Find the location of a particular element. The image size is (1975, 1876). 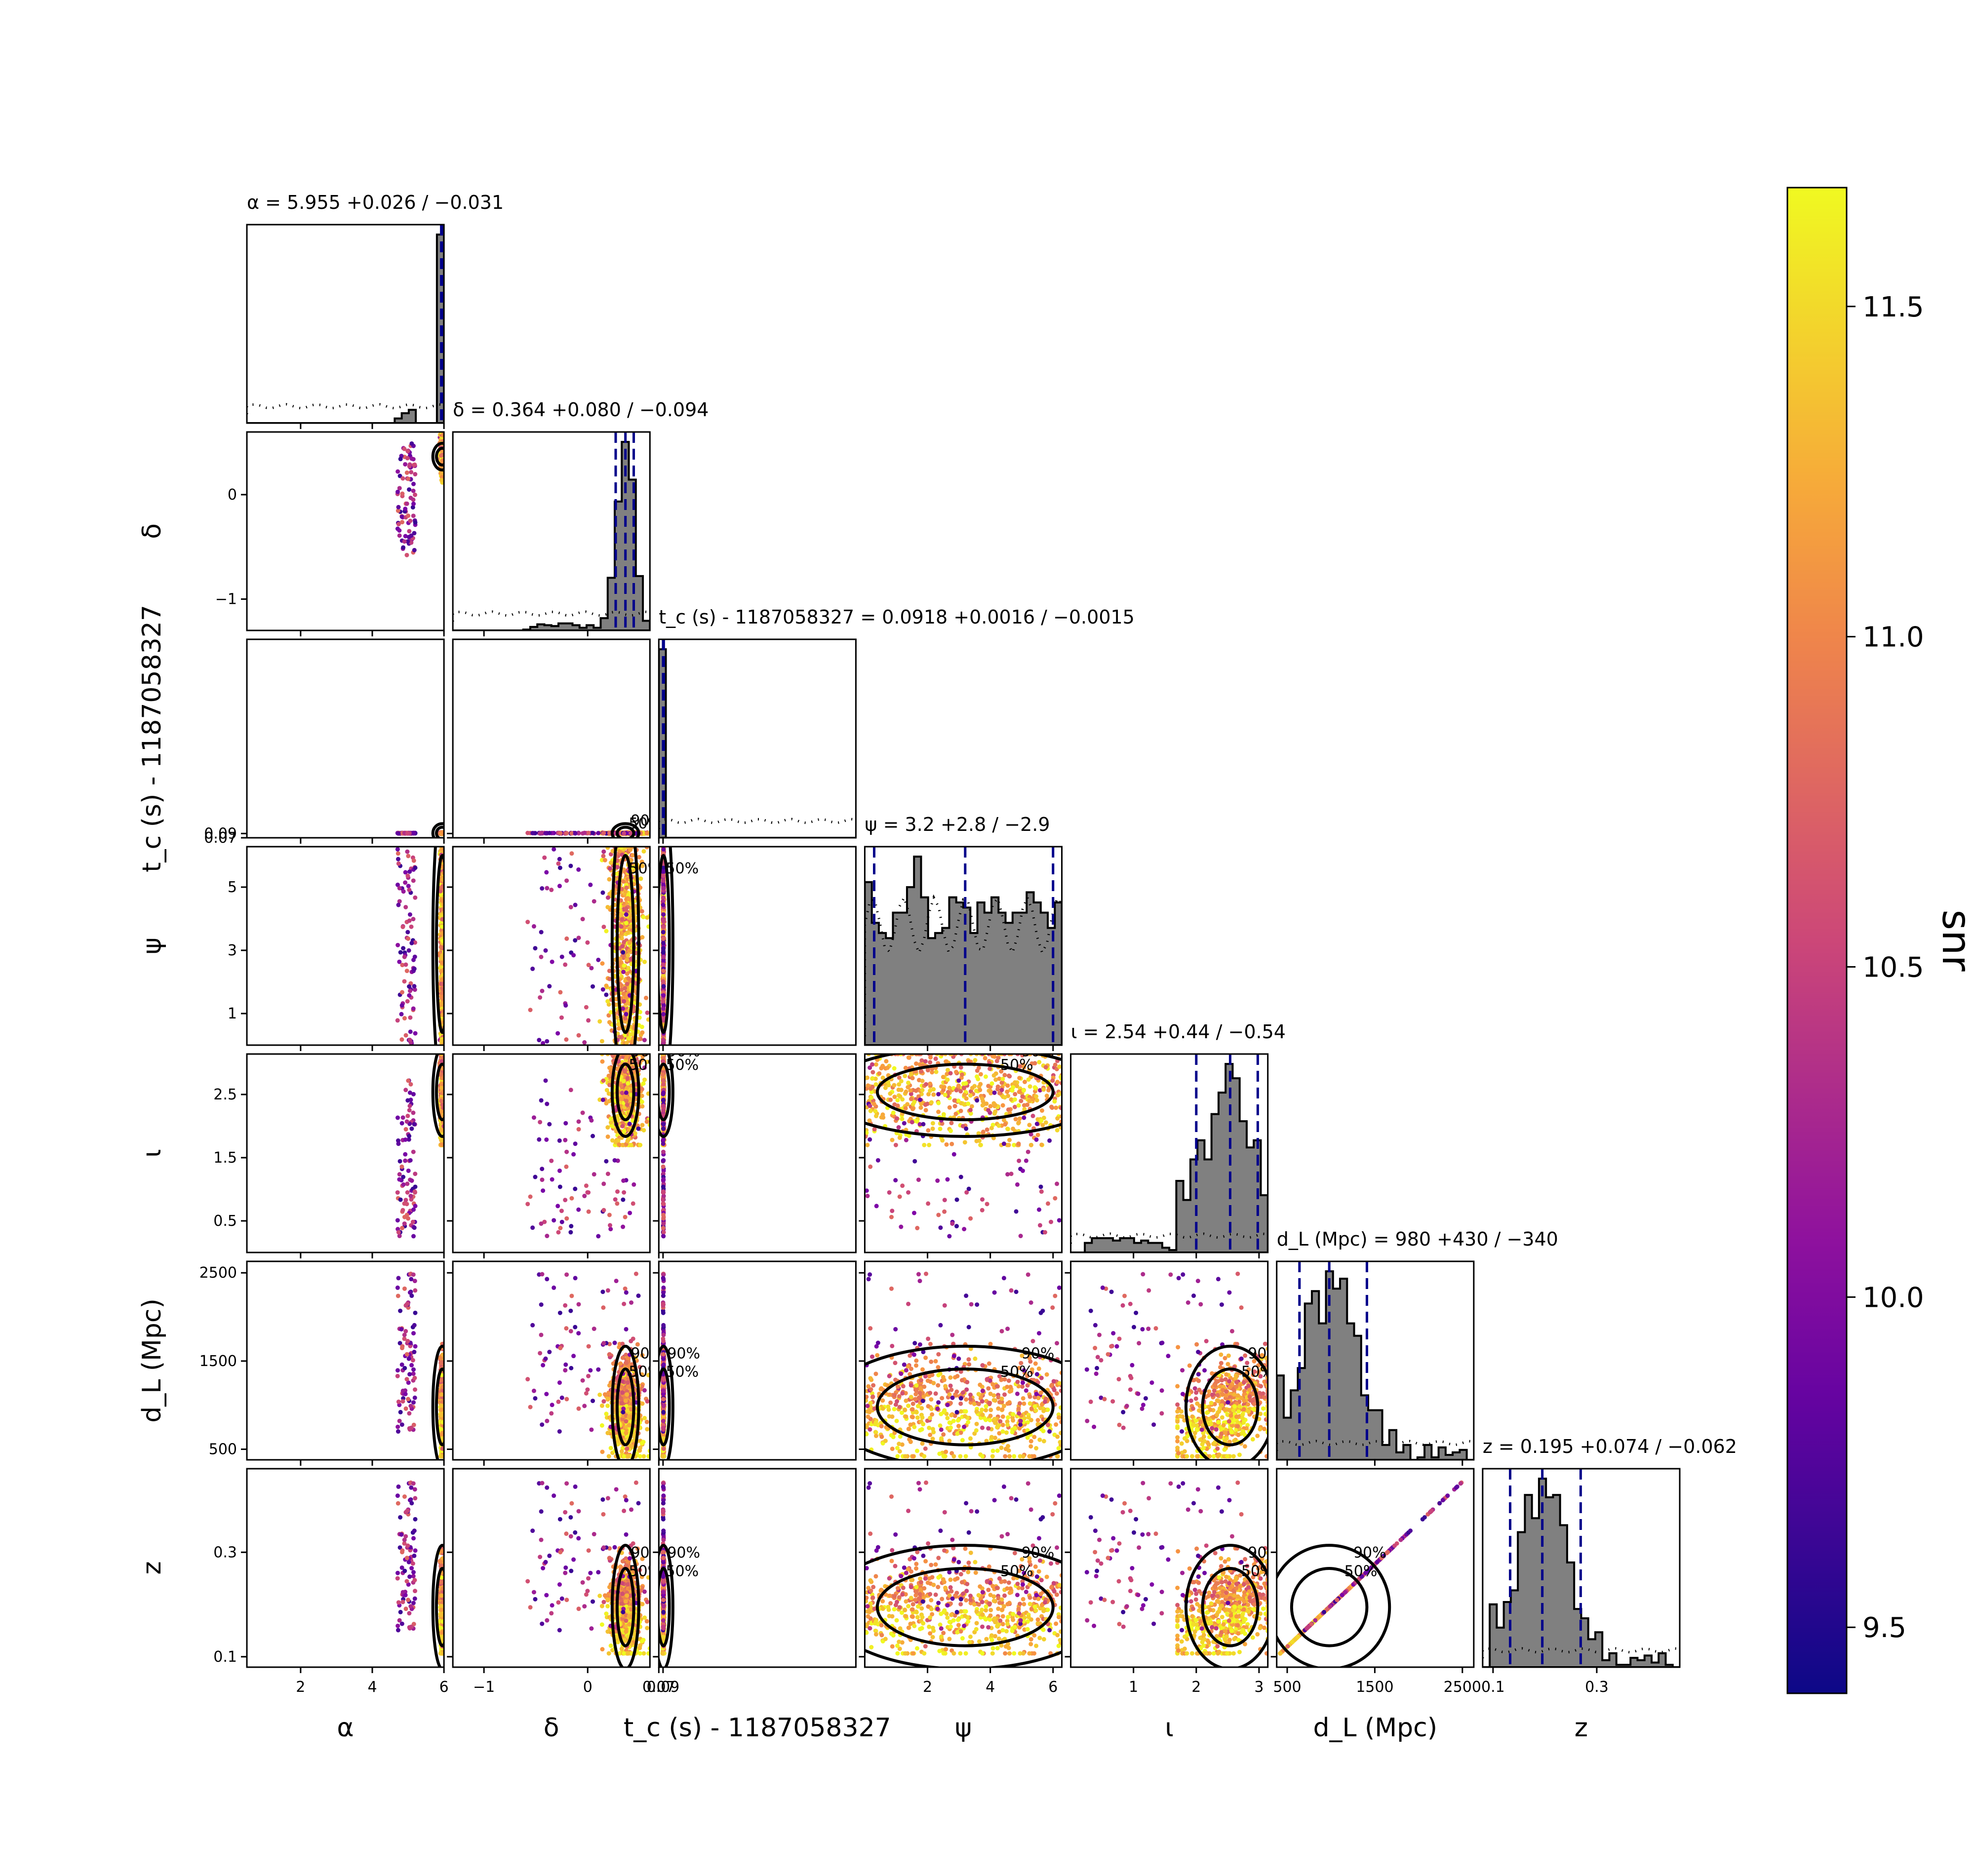

panel-frame is located at coordinates (345, 946).